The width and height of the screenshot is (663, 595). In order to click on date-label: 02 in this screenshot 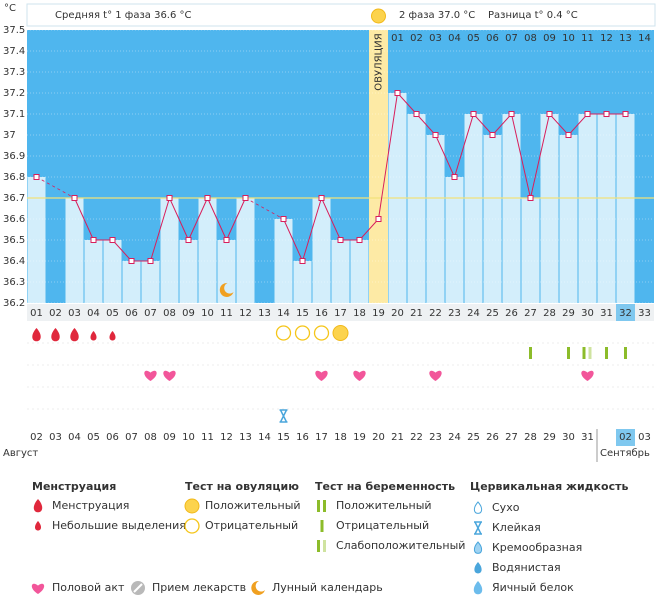, I will do `click(625, 437)`.